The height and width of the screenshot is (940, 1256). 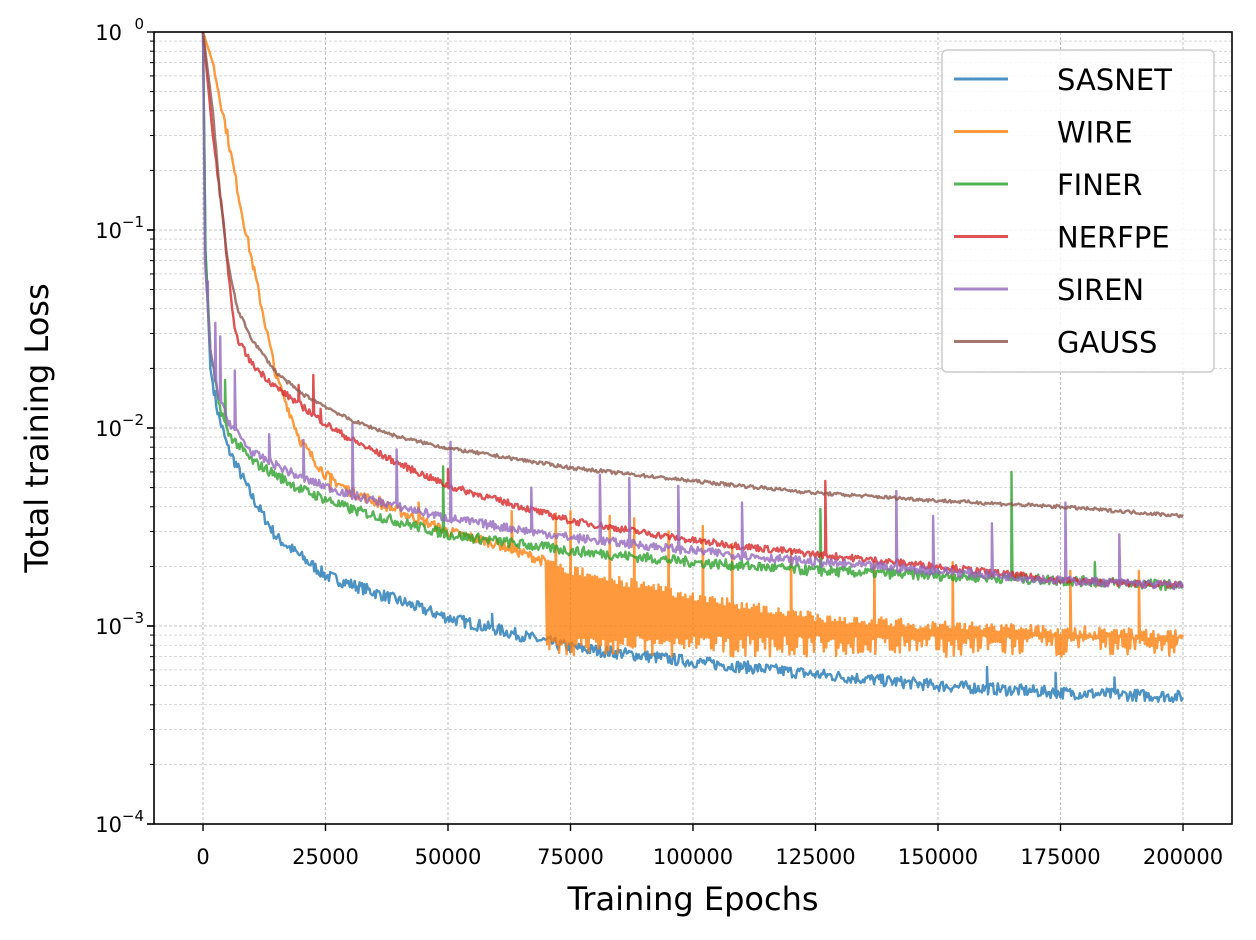 What do you see at coordinates (570, 857) in the screenshot?
I see `x-tick-label: 75000` at bounding box center [570, 857].